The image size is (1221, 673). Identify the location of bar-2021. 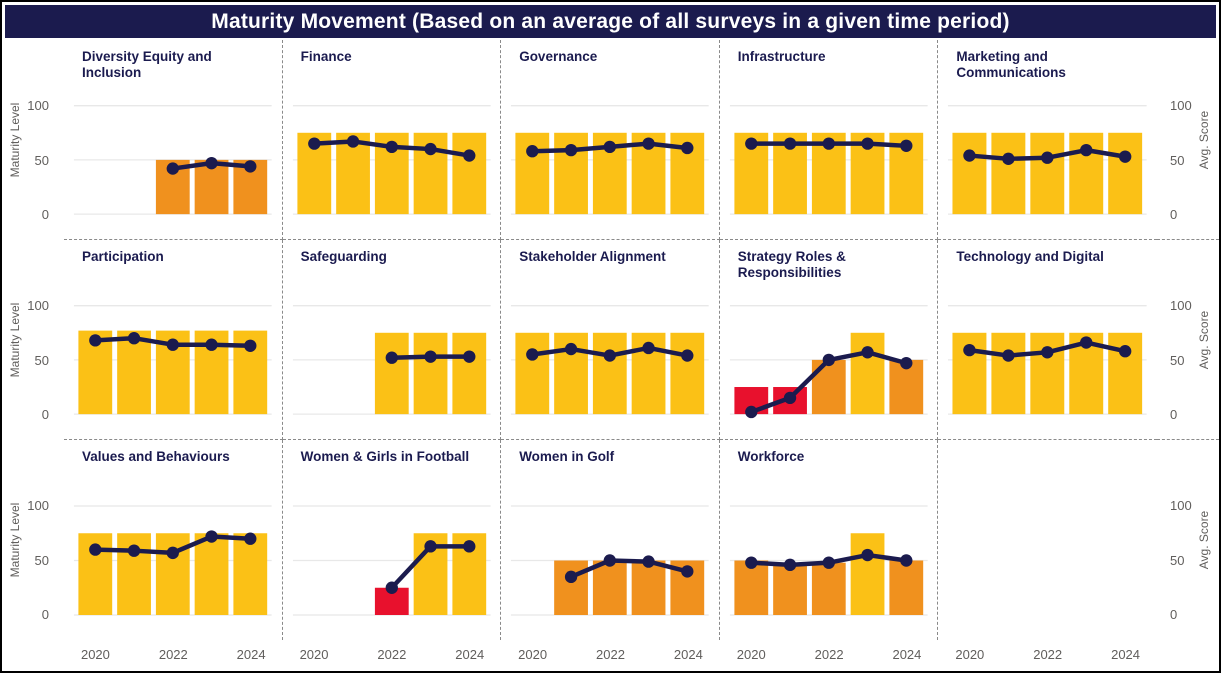
(1008, 373).